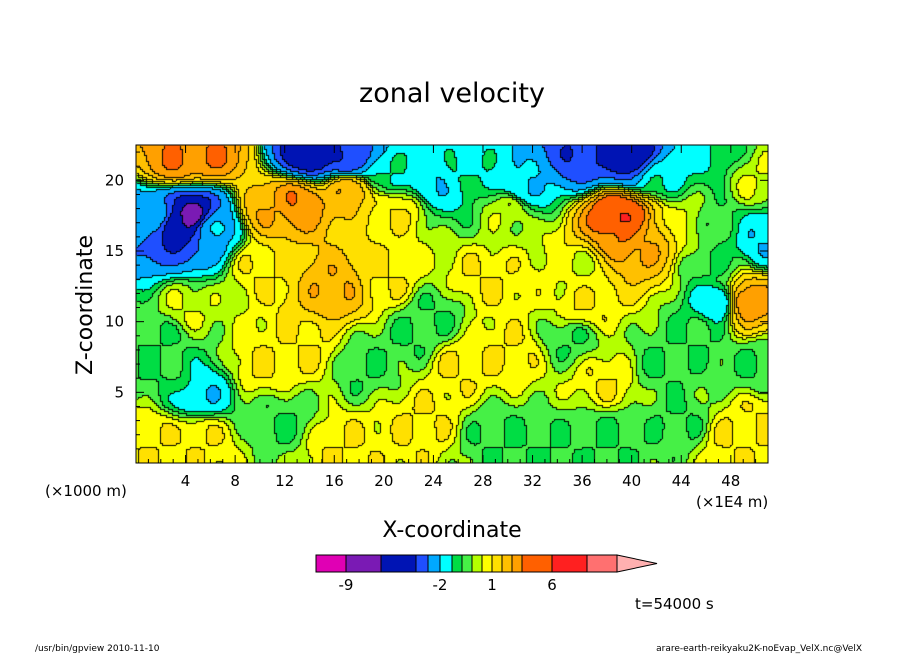  Describe the element at coordinates (482, 481) in the screenshot. I see `x-tick-label: 28` at that location.